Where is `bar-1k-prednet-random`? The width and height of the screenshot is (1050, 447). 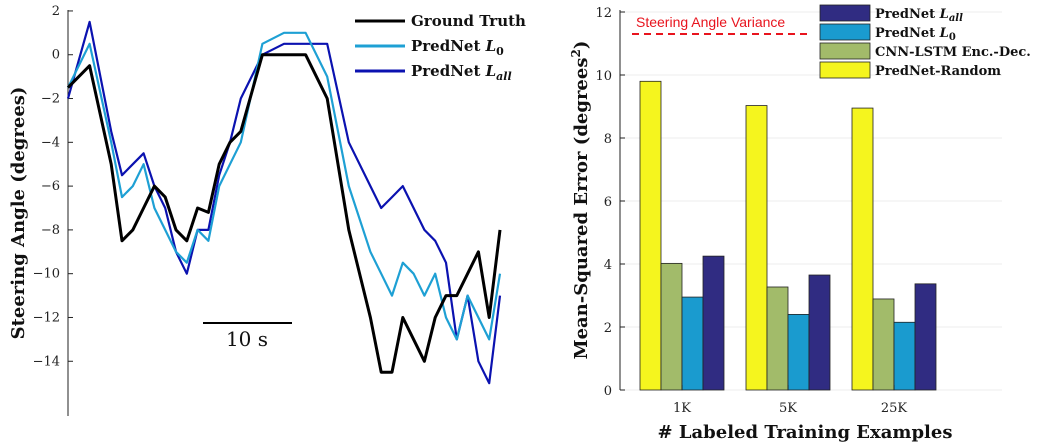
bar-1k-prednet-random is located at coordinates (650, 235).